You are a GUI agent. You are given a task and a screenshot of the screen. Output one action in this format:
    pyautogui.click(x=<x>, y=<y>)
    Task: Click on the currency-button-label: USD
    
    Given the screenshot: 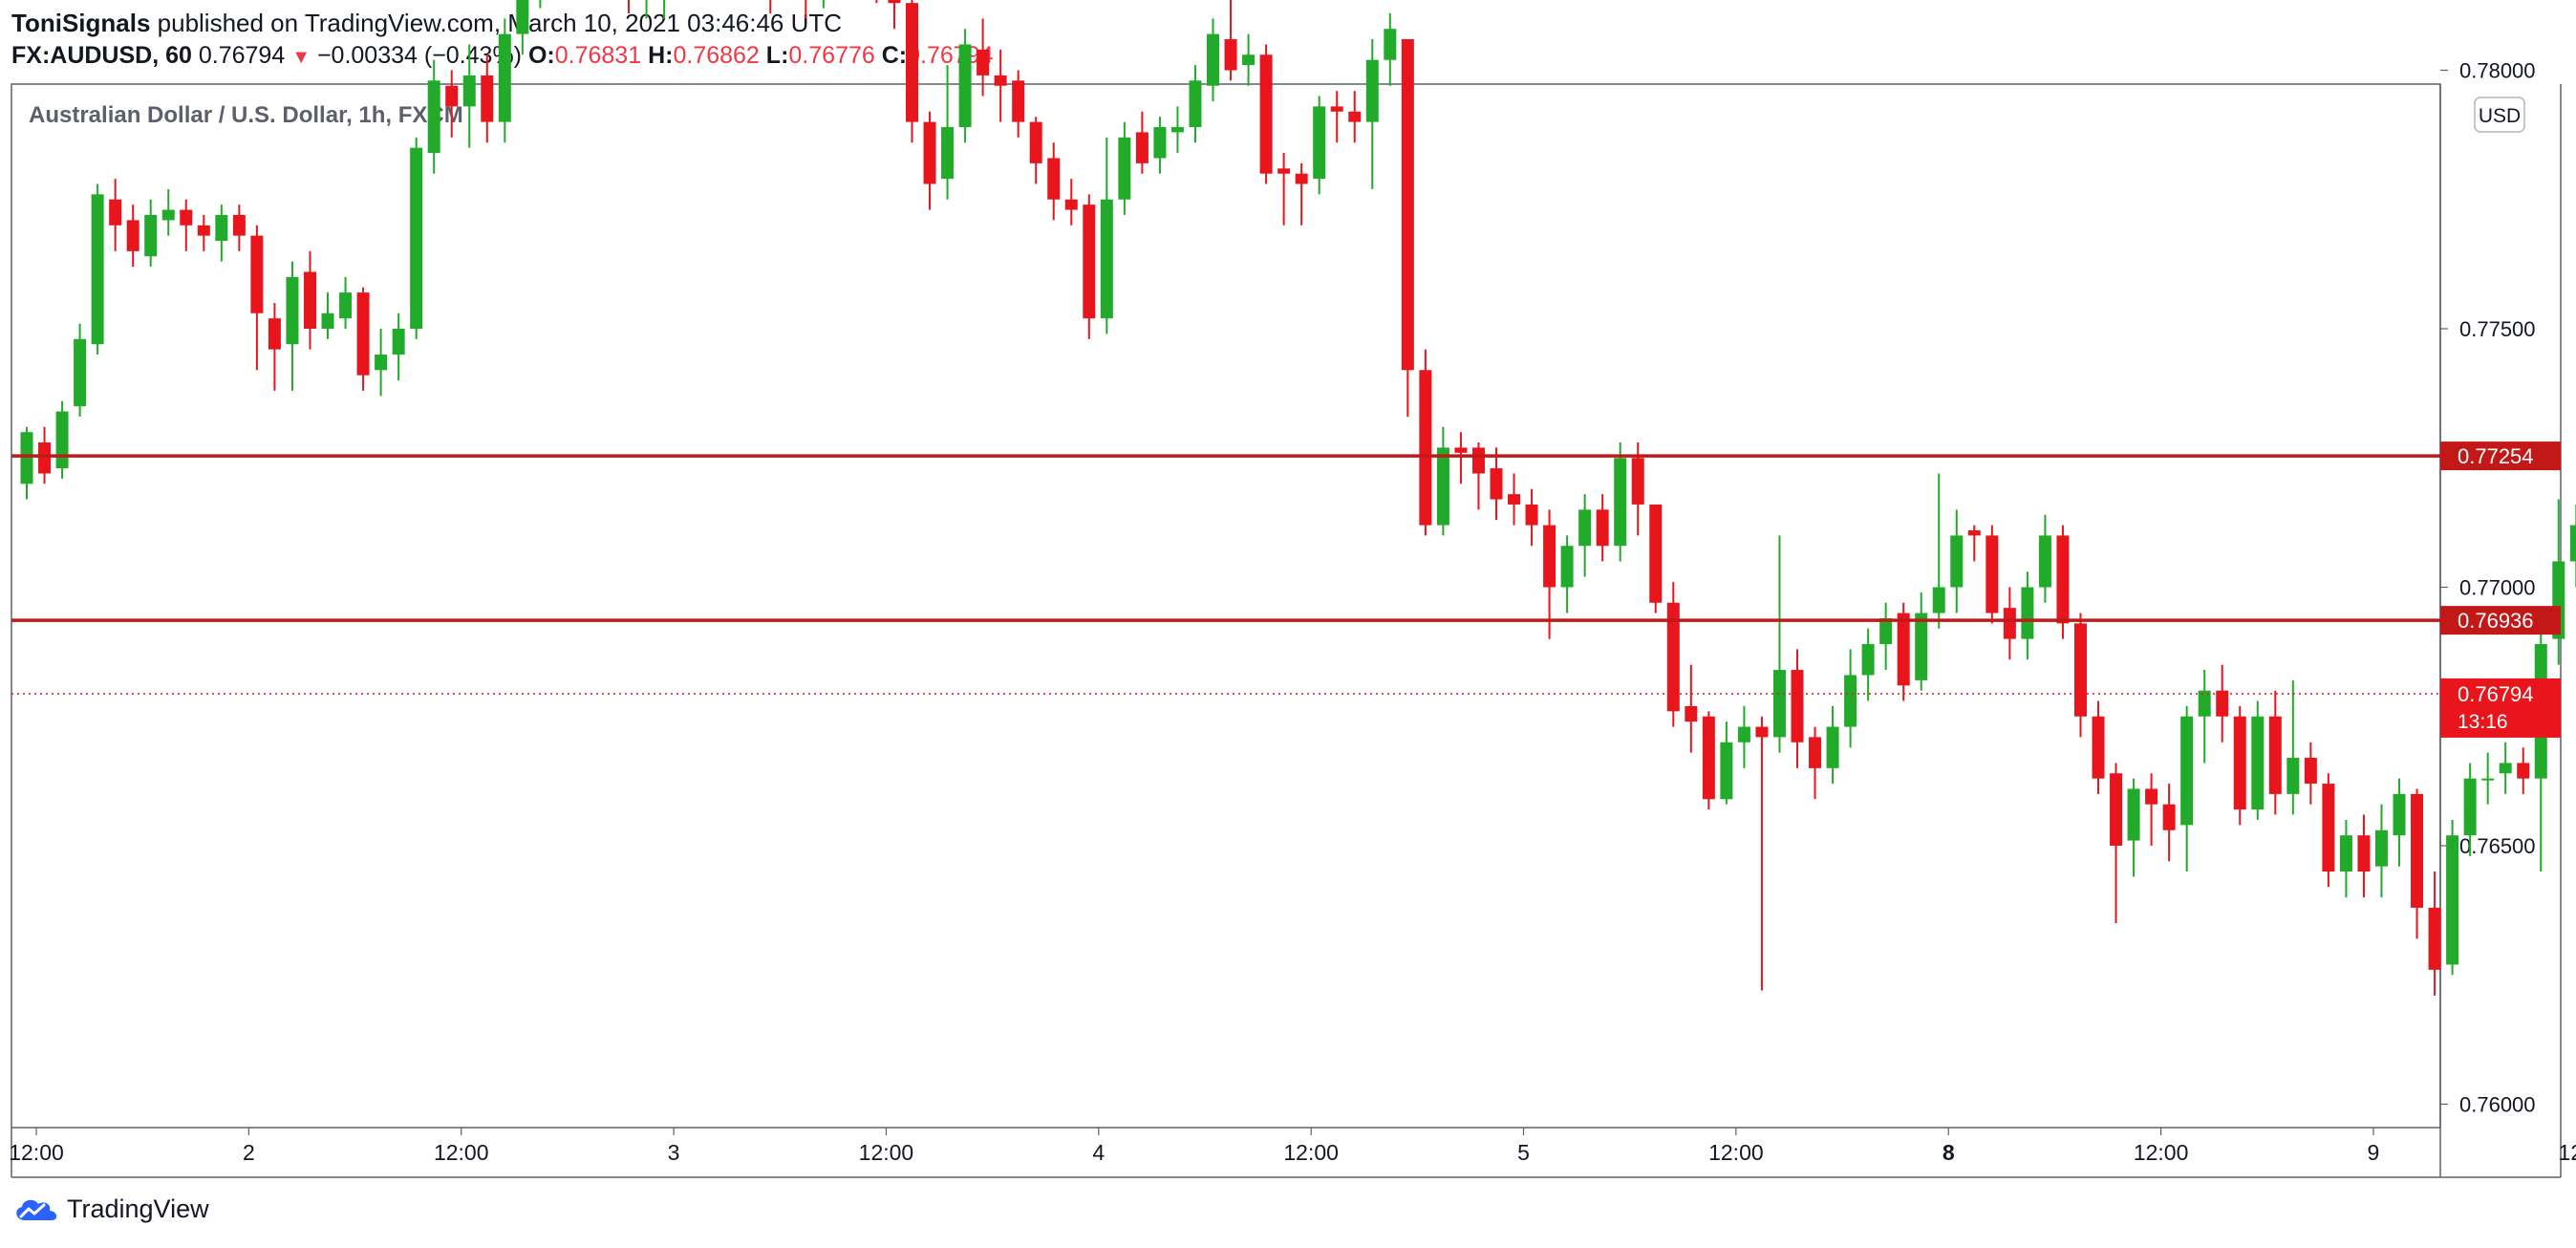 What is the action you would take?
    pyautogui.click(x=2500, y=116)
    